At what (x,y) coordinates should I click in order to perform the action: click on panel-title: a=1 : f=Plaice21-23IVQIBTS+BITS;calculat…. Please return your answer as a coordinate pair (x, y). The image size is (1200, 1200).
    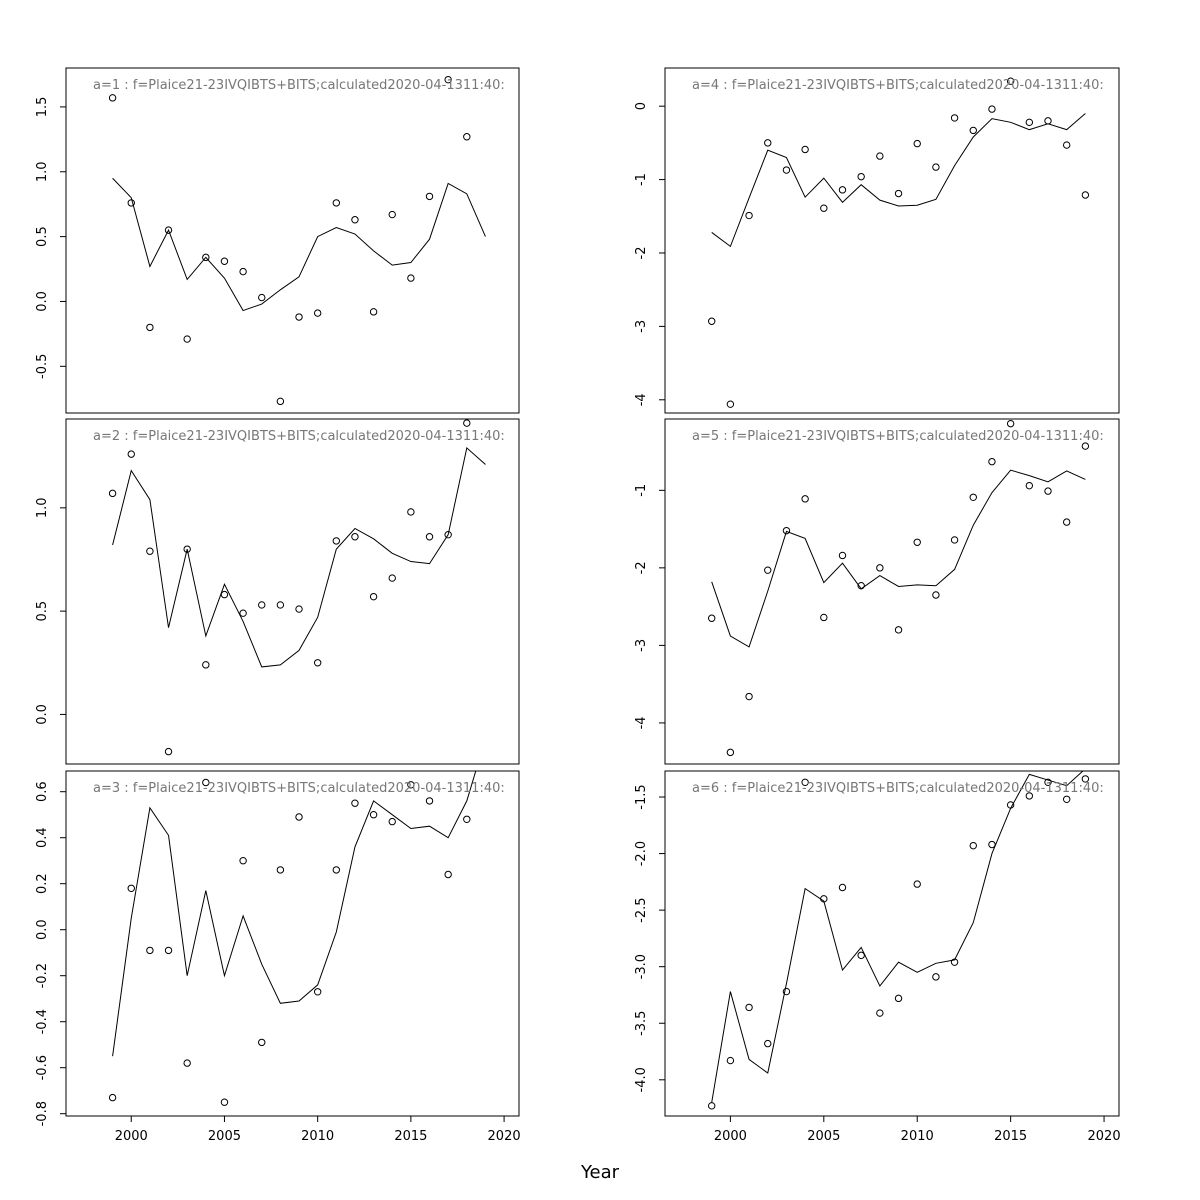
    Looking at the image, I should click on (299, 85).